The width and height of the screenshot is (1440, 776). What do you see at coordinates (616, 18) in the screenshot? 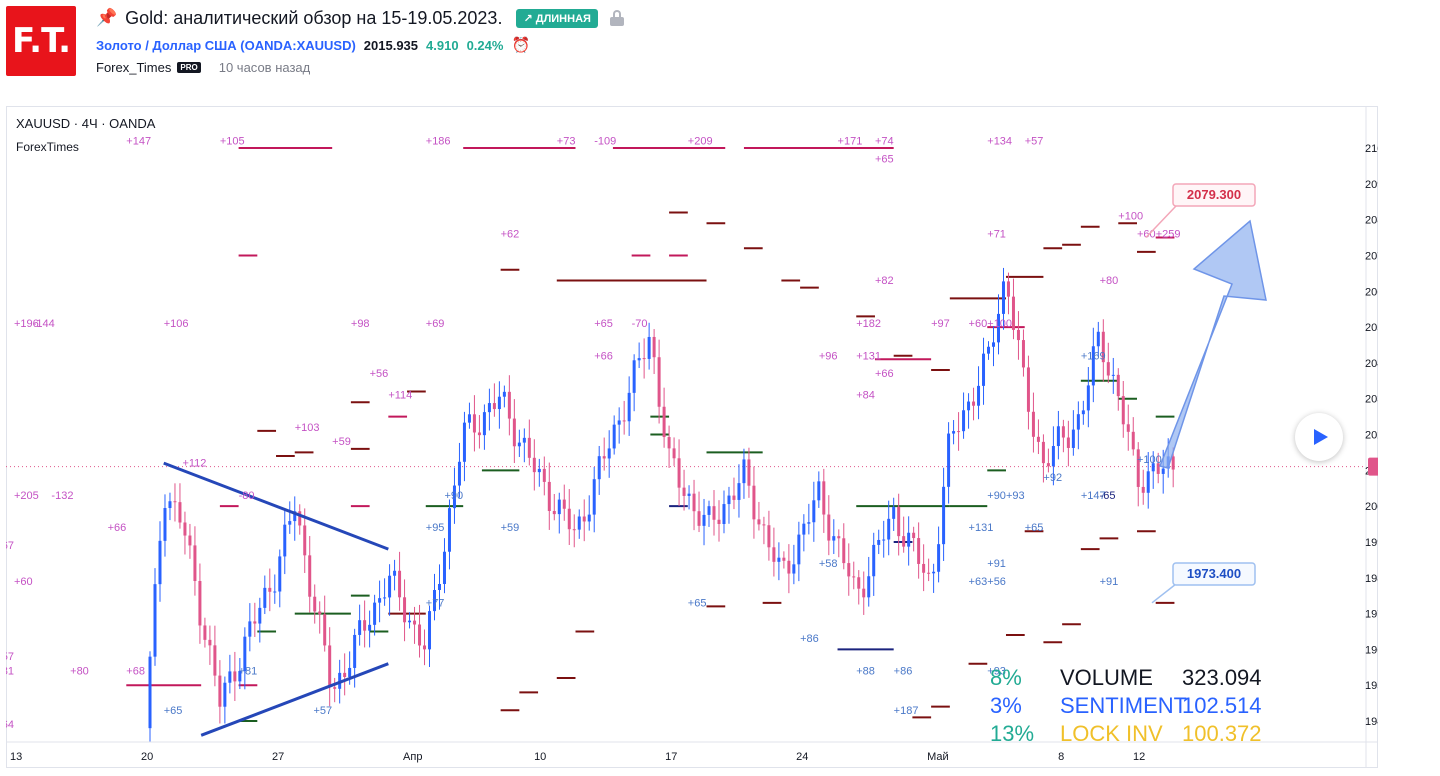
I see `lock-icon` at bounding box center [616, 18].